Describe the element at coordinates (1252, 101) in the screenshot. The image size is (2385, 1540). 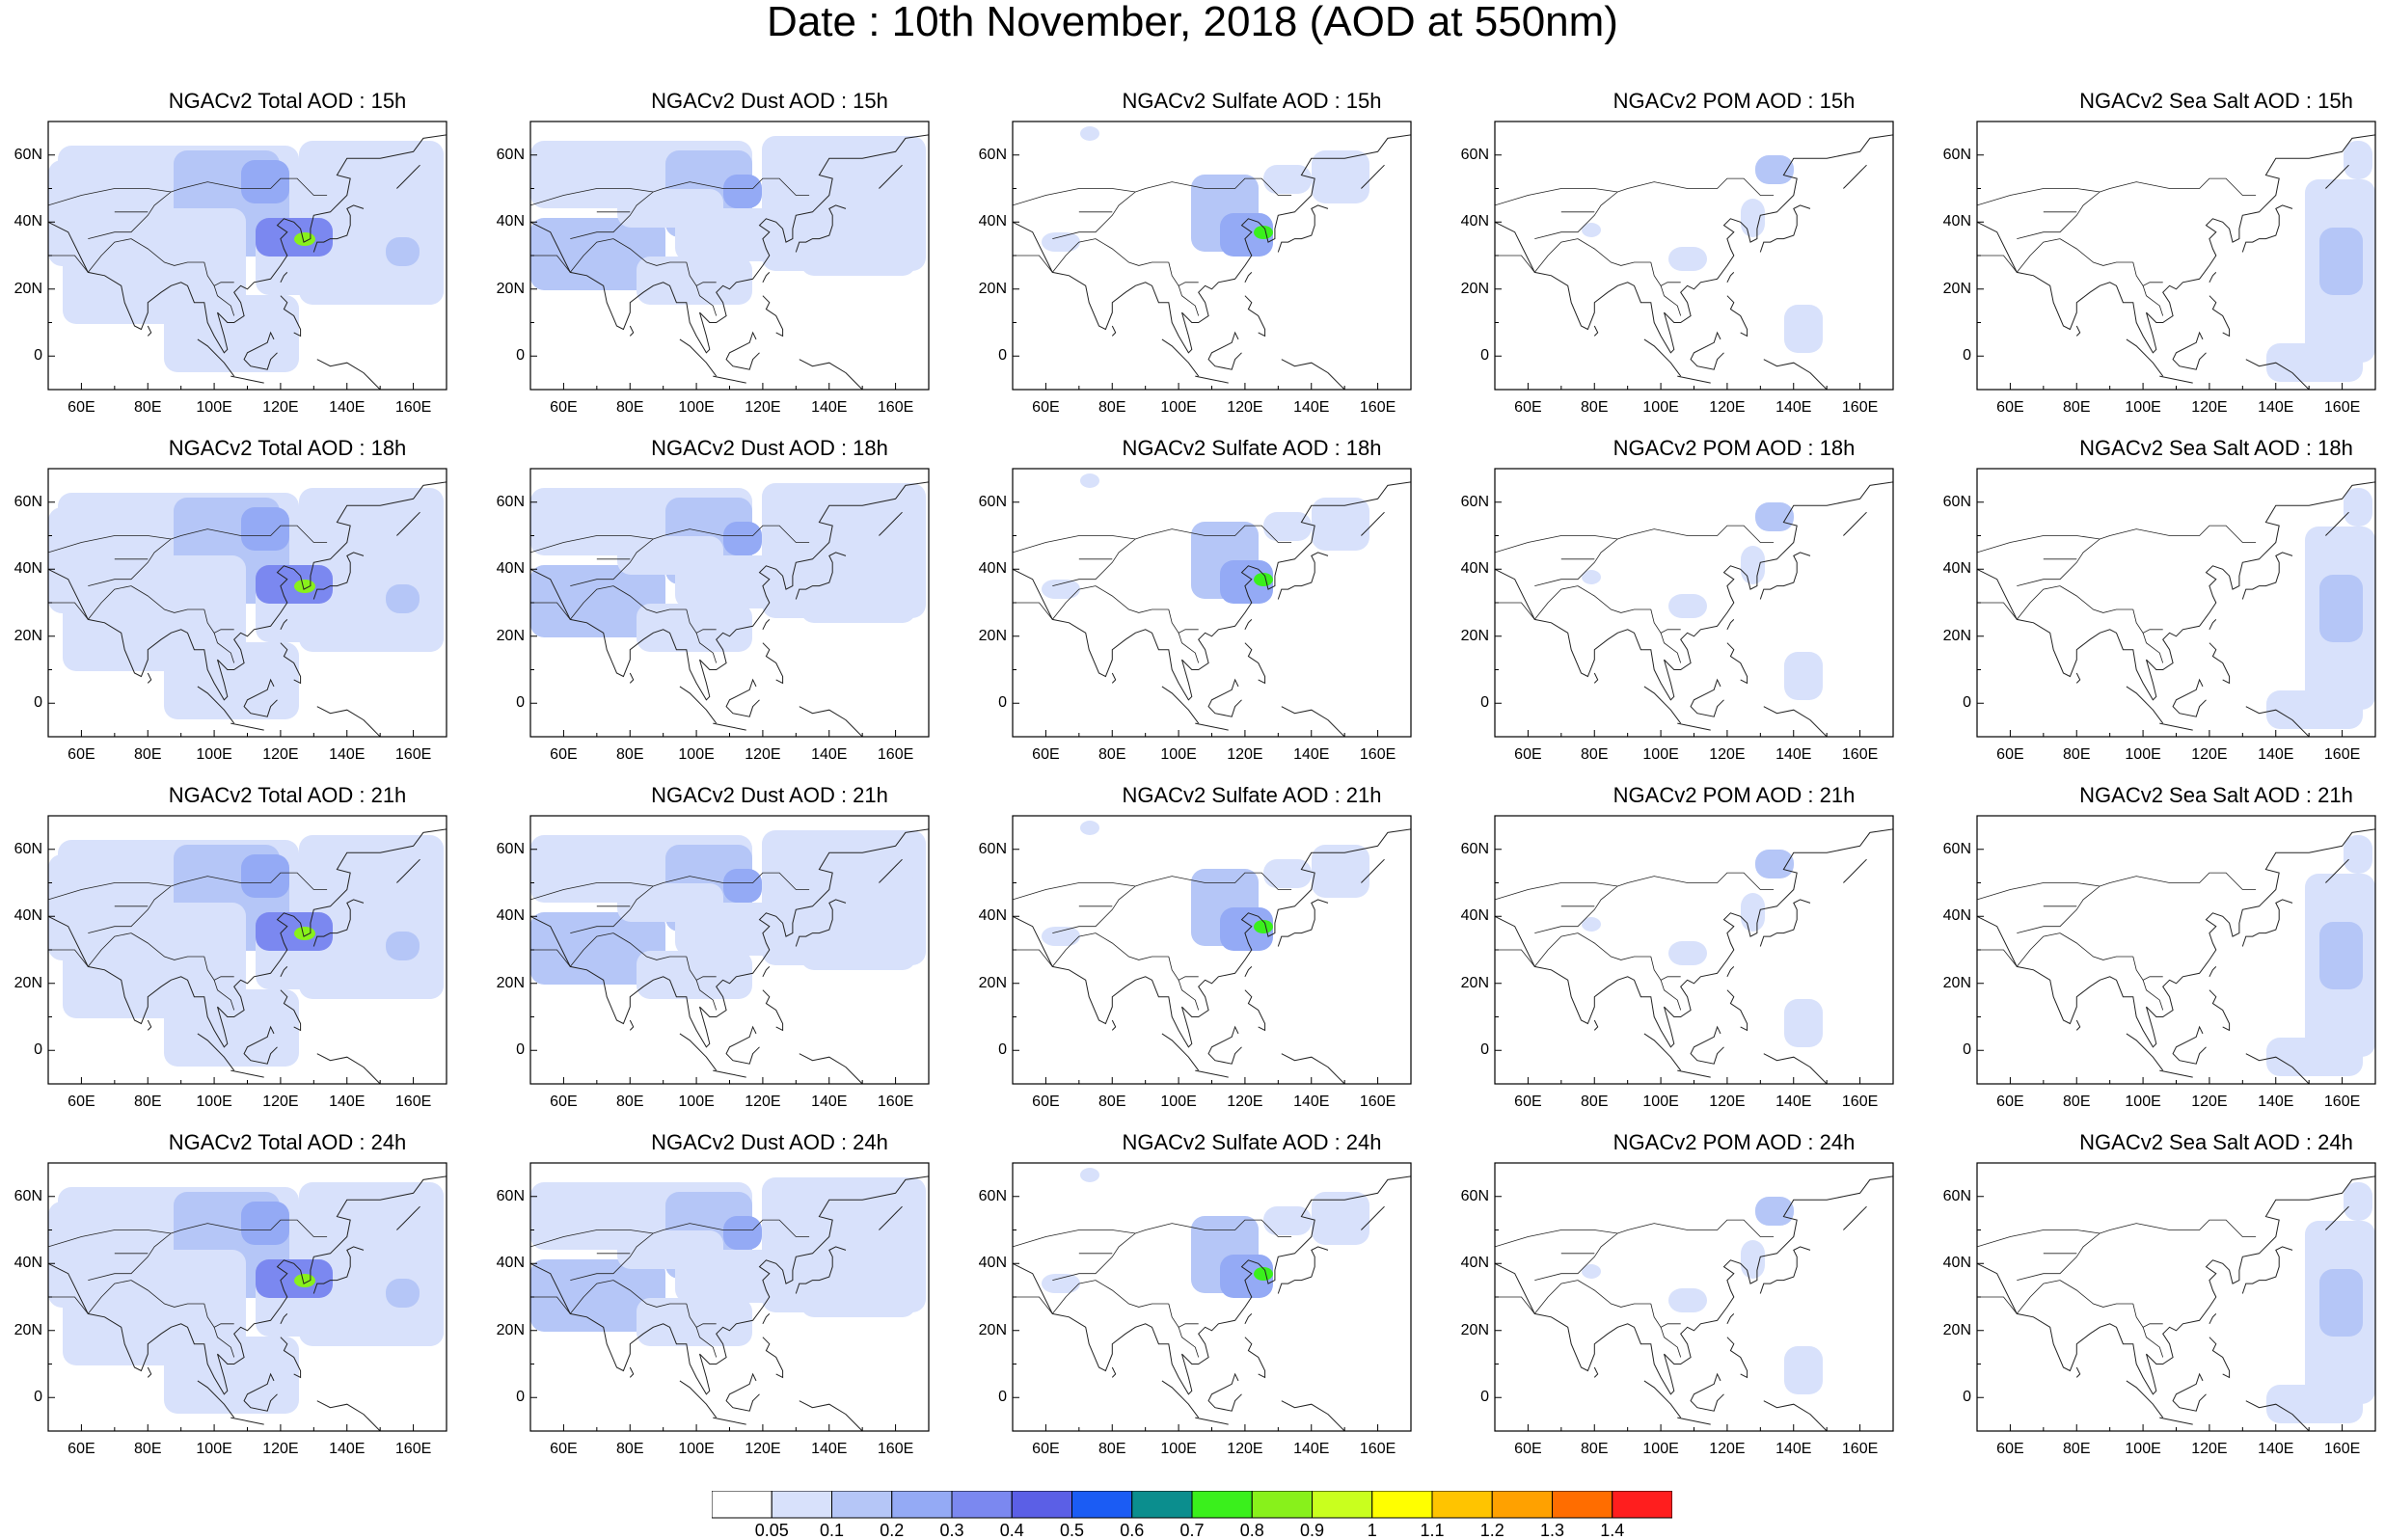
I see `panel-title: NGACv2 Sulfate AOD : 15h` at that location.